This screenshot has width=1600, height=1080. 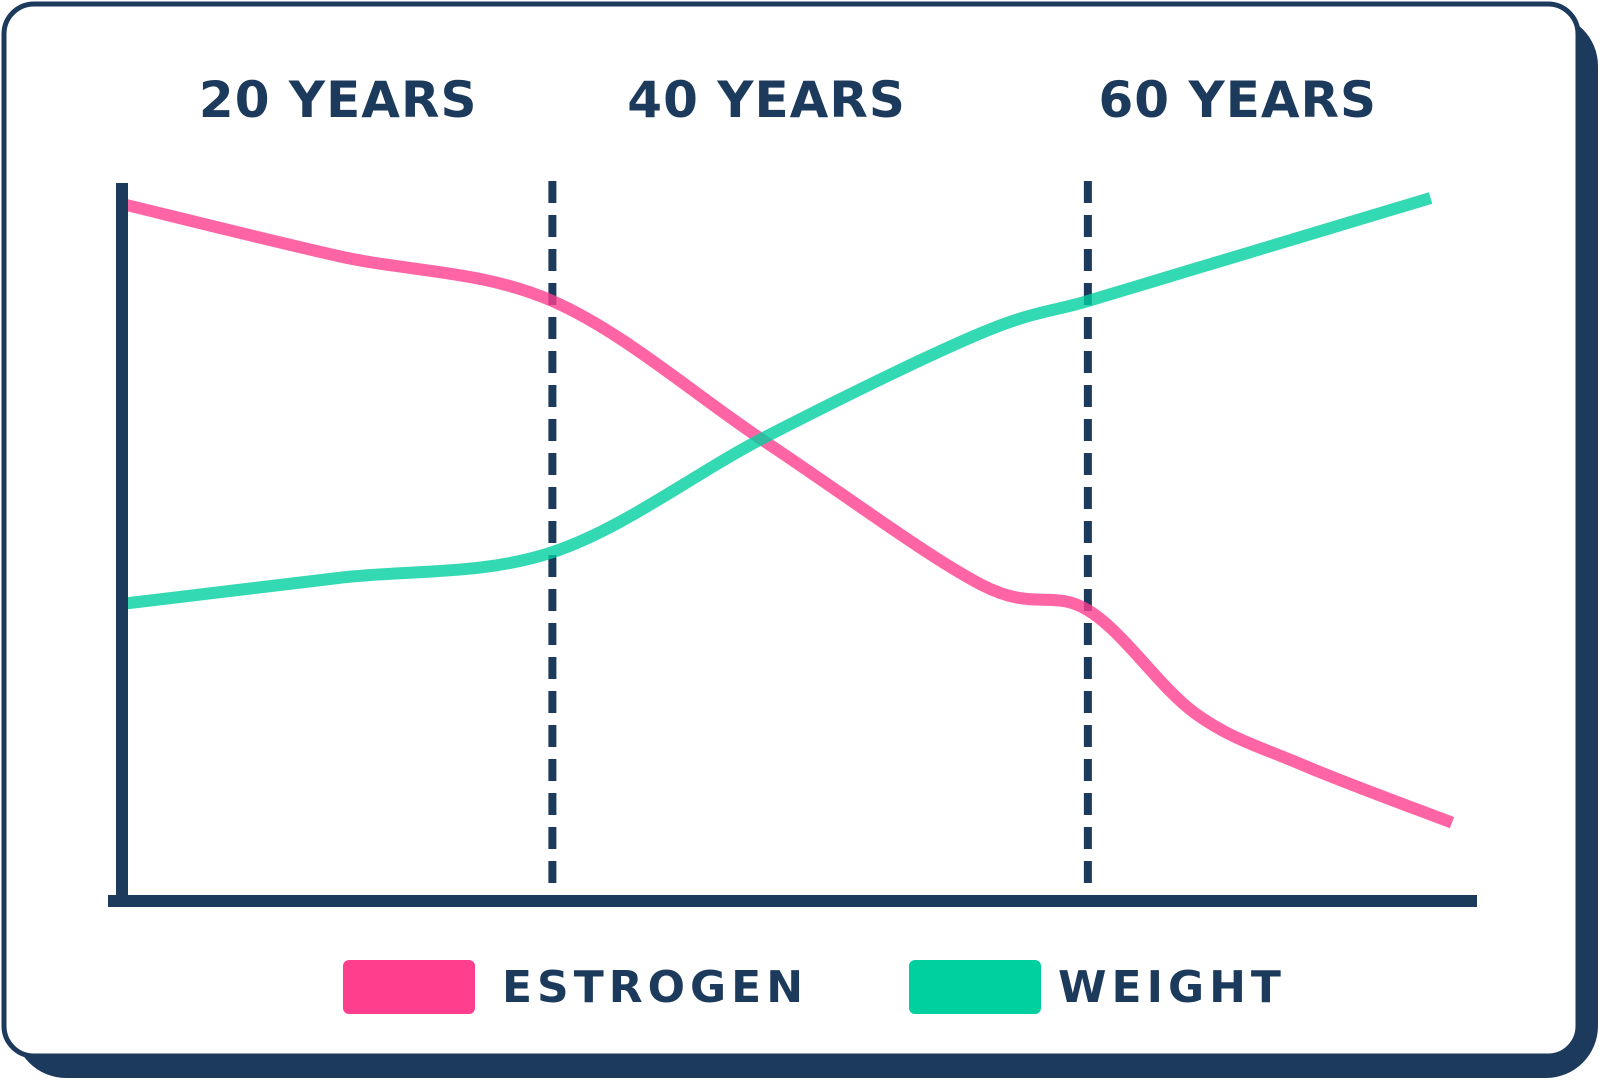 I want to click on legend-swatch-estrogen, so click(x=409, y=987).